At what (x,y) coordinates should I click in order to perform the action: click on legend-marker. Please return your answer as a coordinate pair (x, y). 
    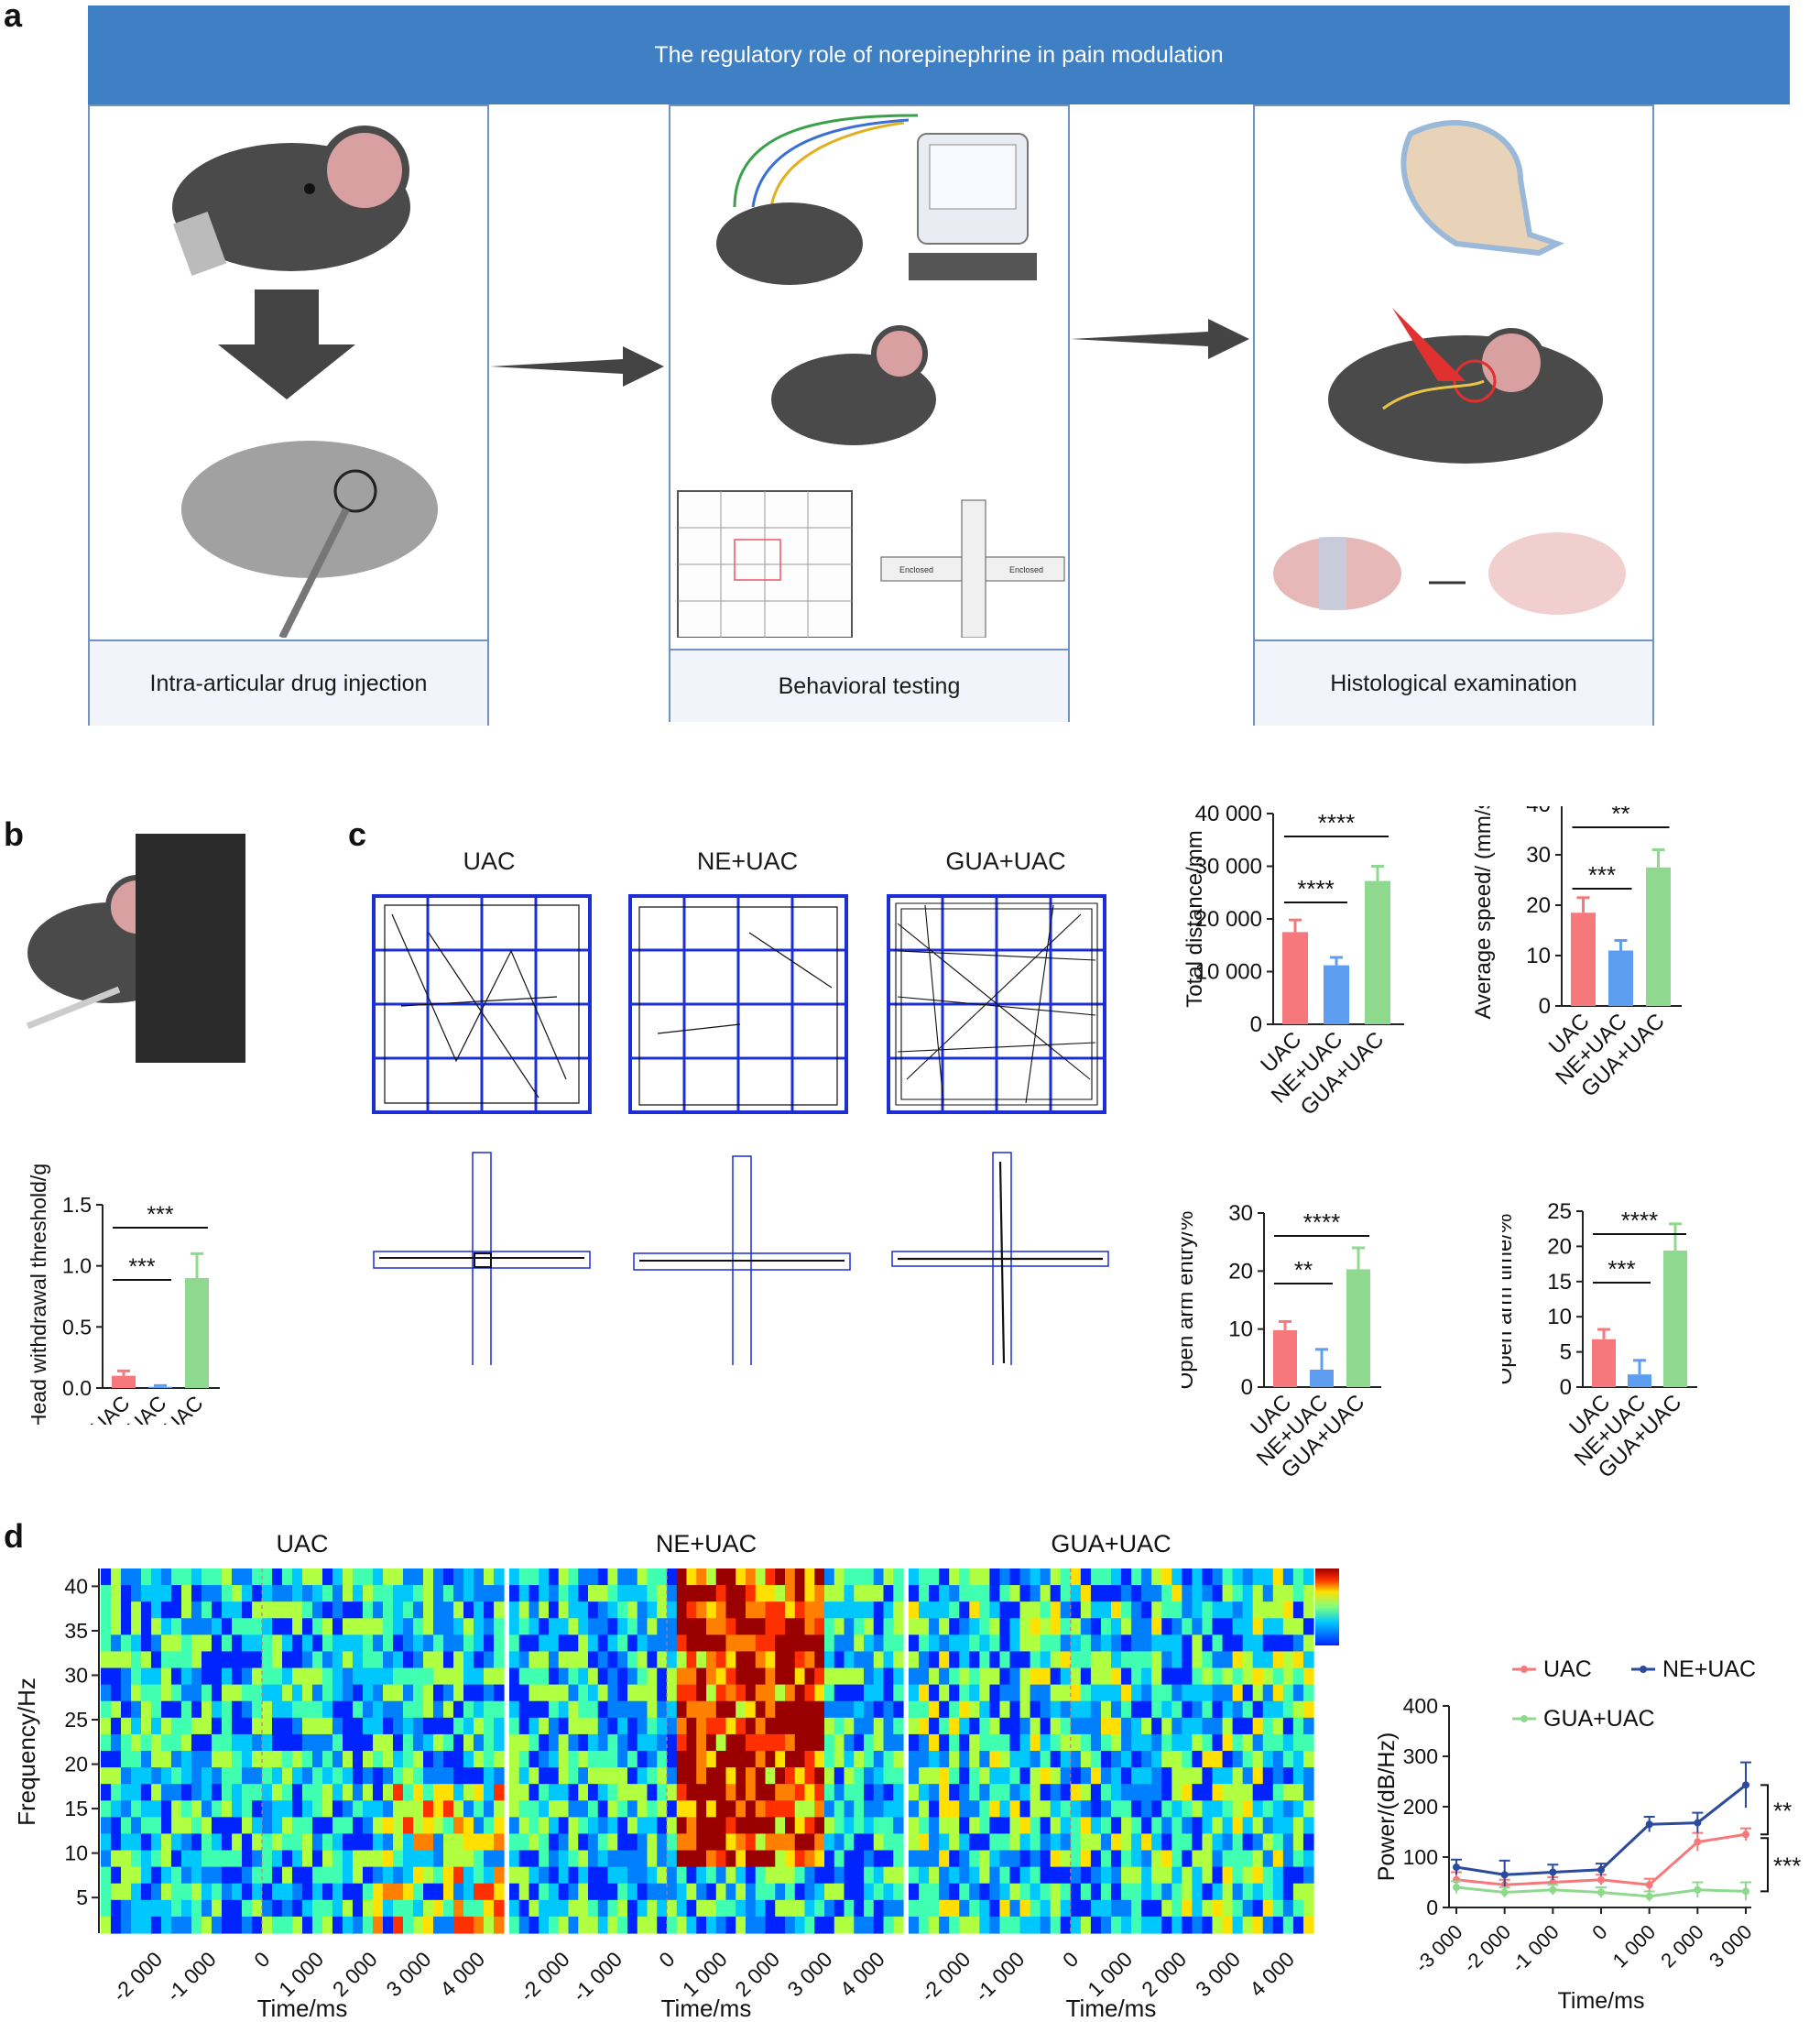
    Looking at the image, I should click on (1524, 1669).